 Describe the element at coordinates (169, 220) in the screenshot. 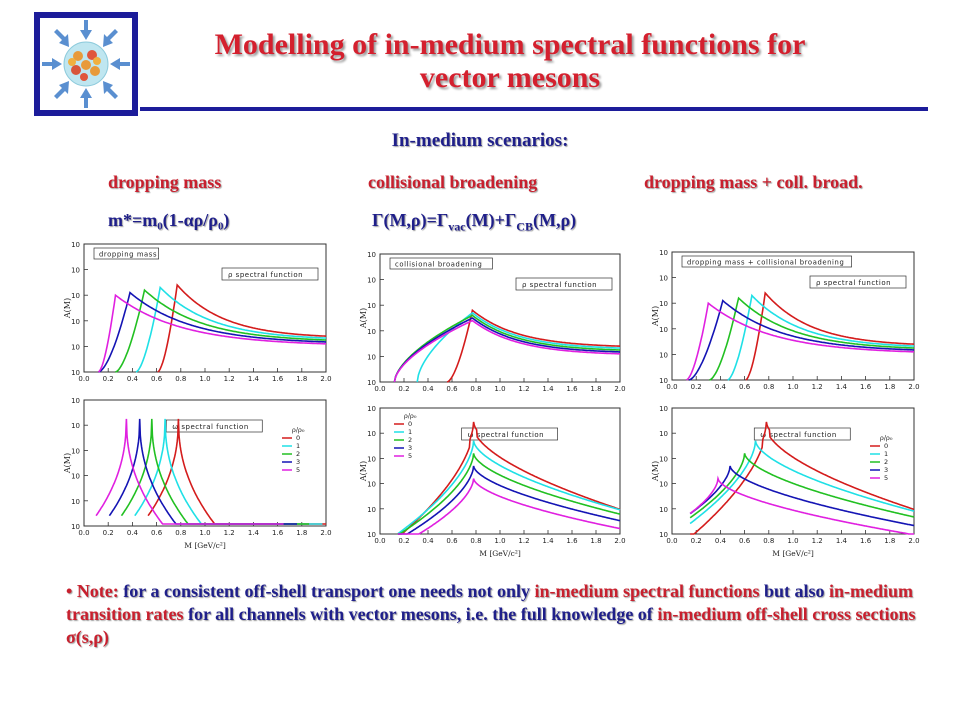

I see `formula-dropping-mass: m*=m₀(1-αρ/ρ₀)` at that location.